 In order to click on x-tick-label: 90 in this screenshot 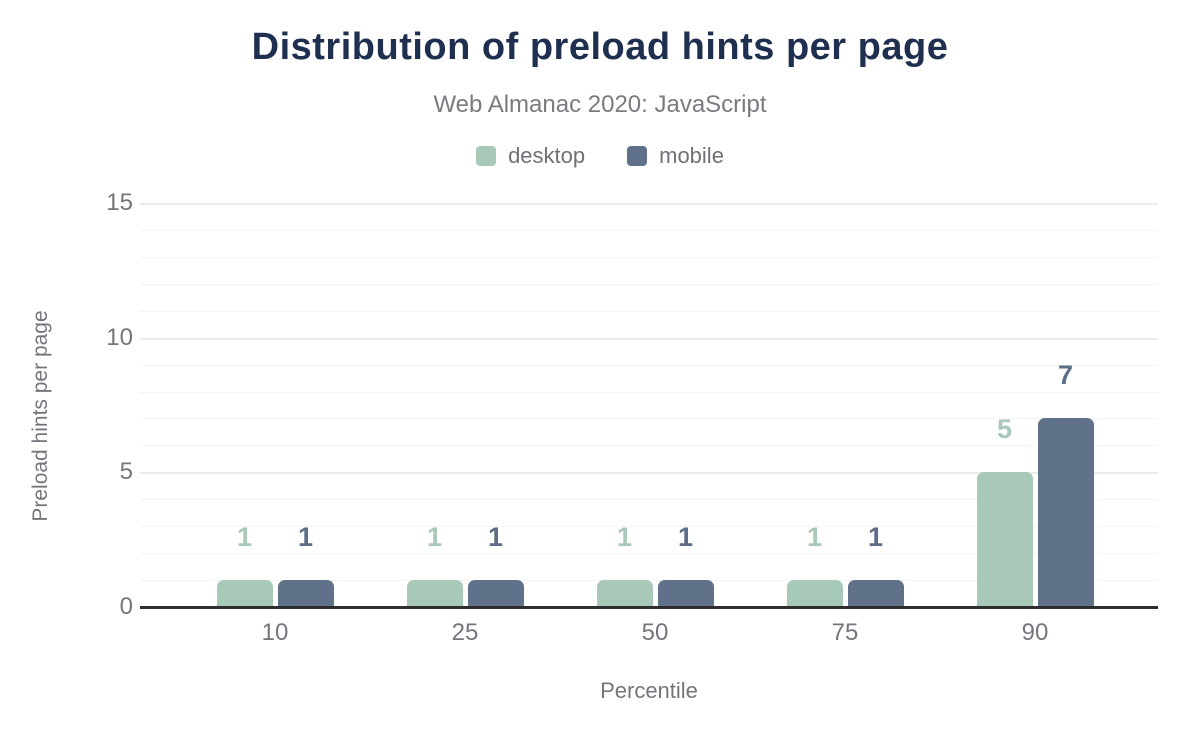, I will do `click(1035, 632)`.